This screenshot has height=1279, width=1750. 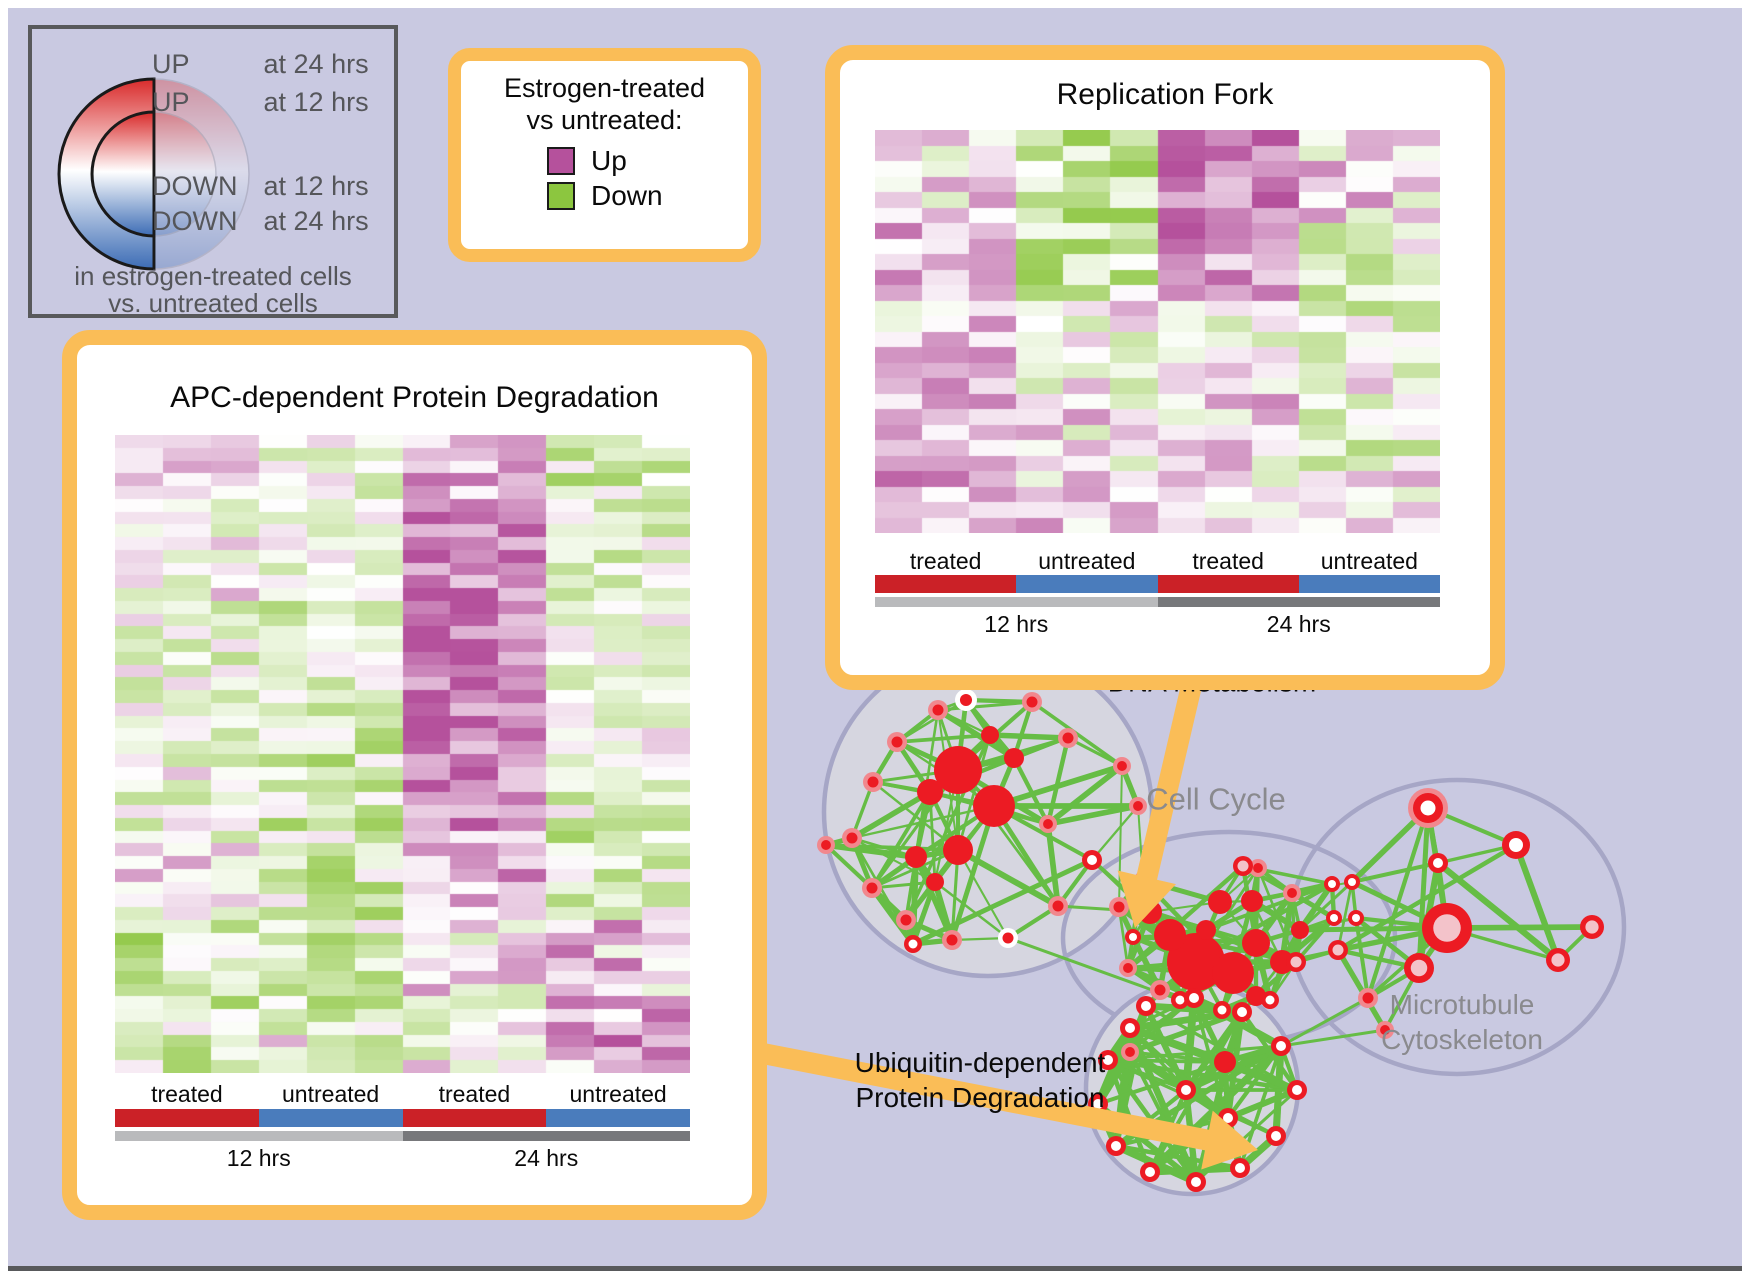 I want to click on arrow-head, so click(x=1147, y=899).